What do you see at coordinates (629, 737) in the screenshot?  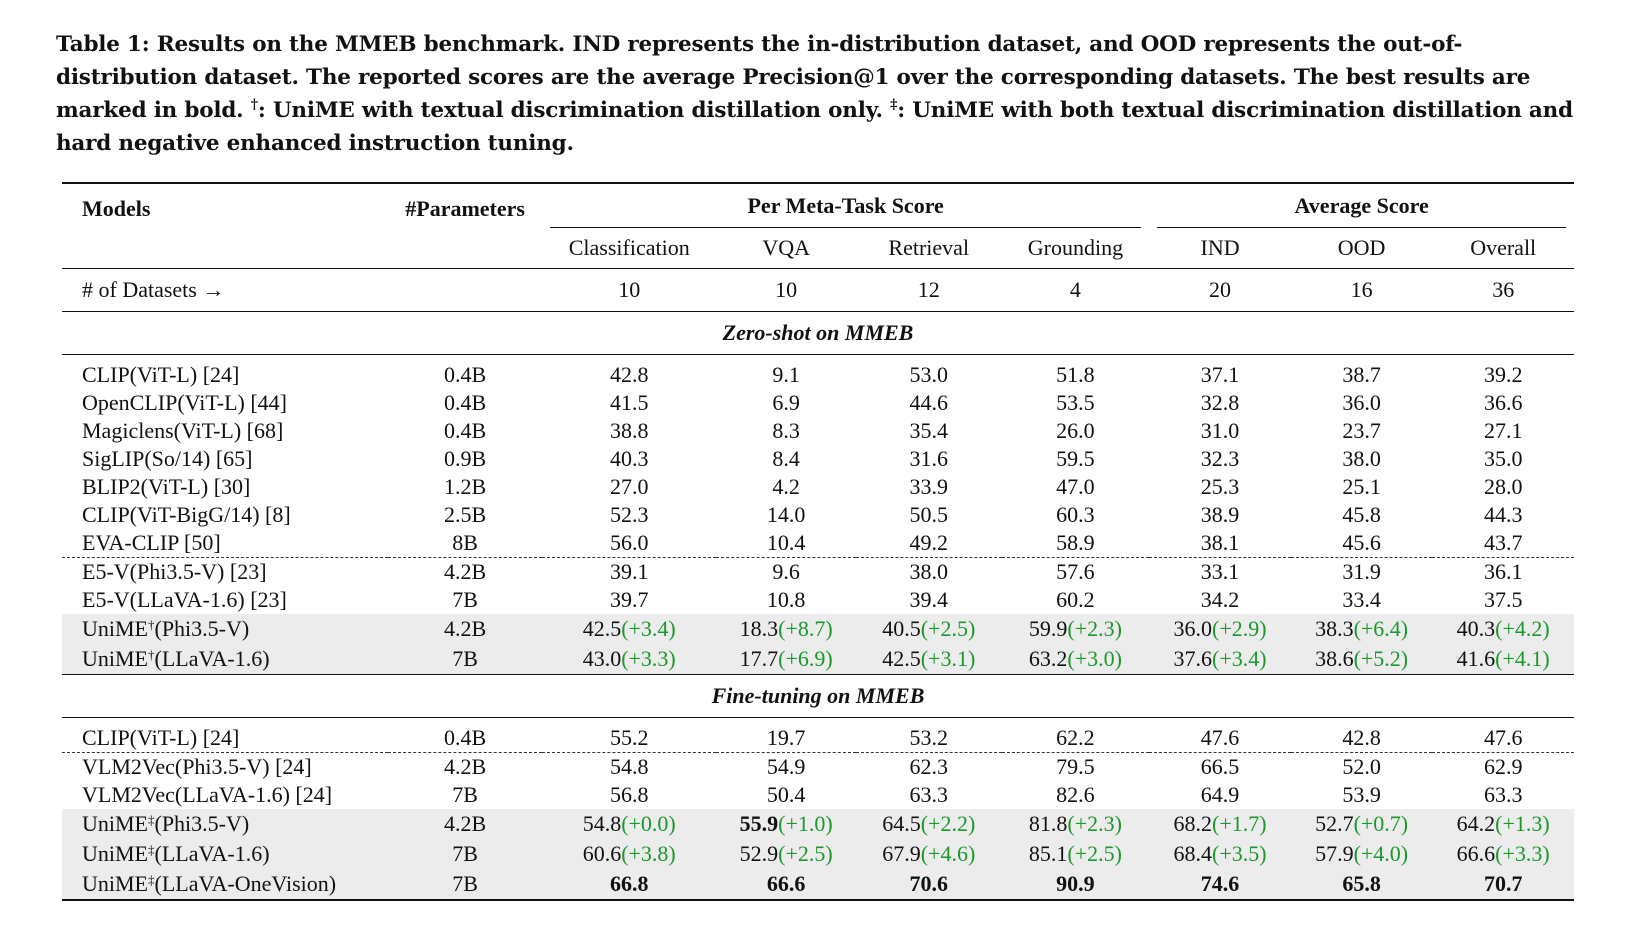 I see `score-value: 55.2` at bounding box center [629, 737].